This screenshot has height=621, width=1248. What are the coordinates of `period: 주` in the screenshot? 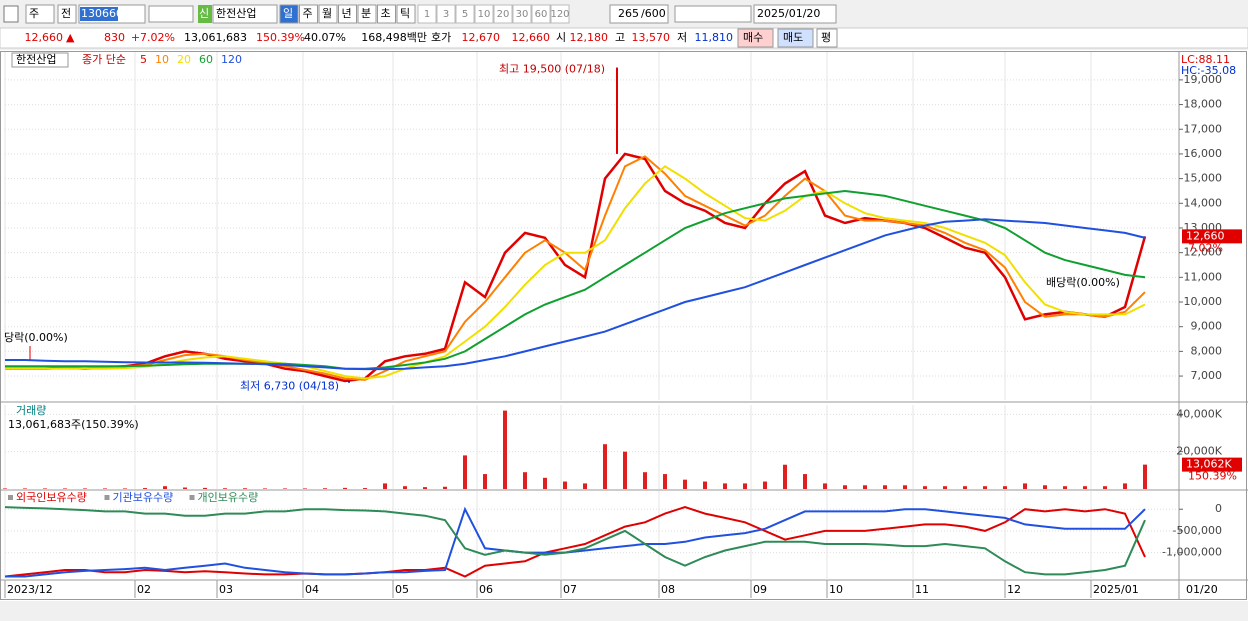 It's located at (308, 13).